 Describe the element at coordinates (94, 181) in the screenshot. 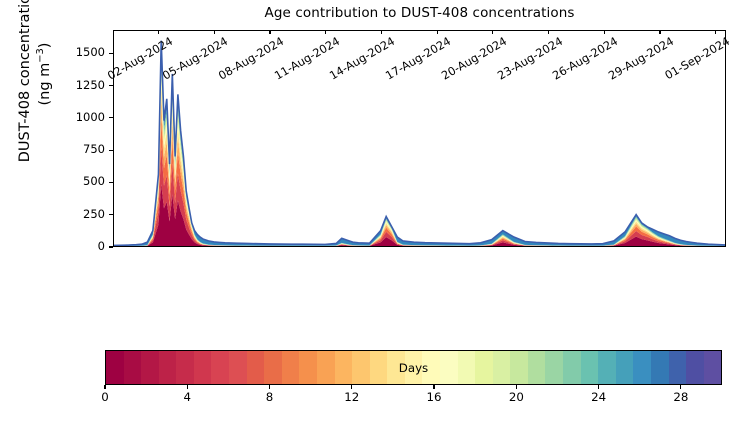

I see `y-tick-label: 500` at that location.